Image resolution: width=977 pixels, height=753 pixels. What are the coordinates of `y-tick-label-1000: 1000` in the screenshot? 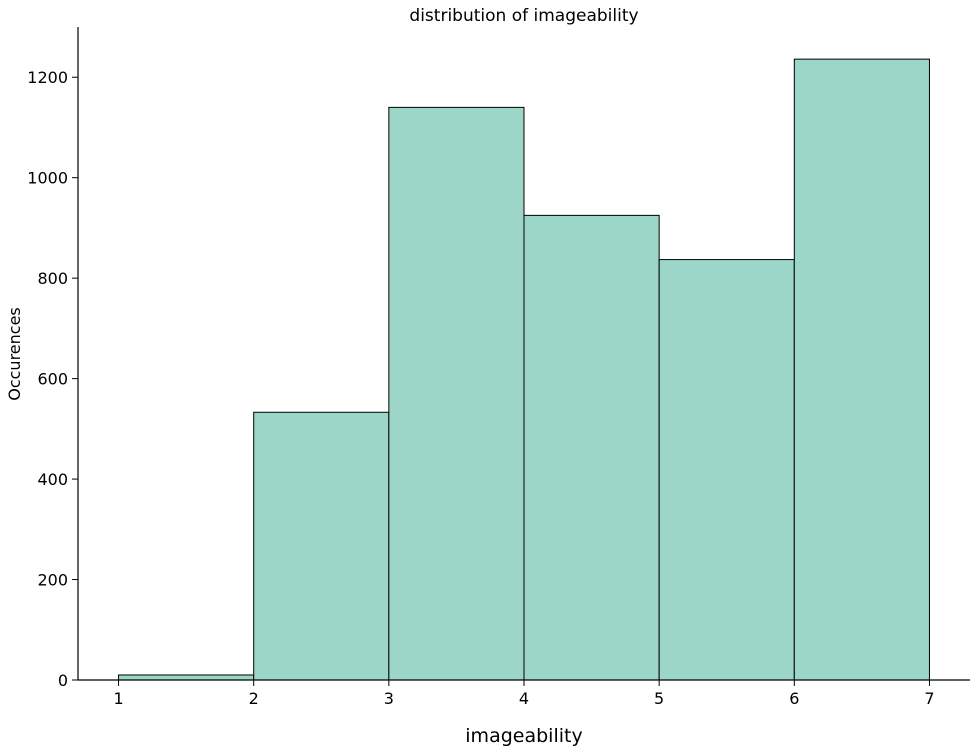 It's located at (47, 178).